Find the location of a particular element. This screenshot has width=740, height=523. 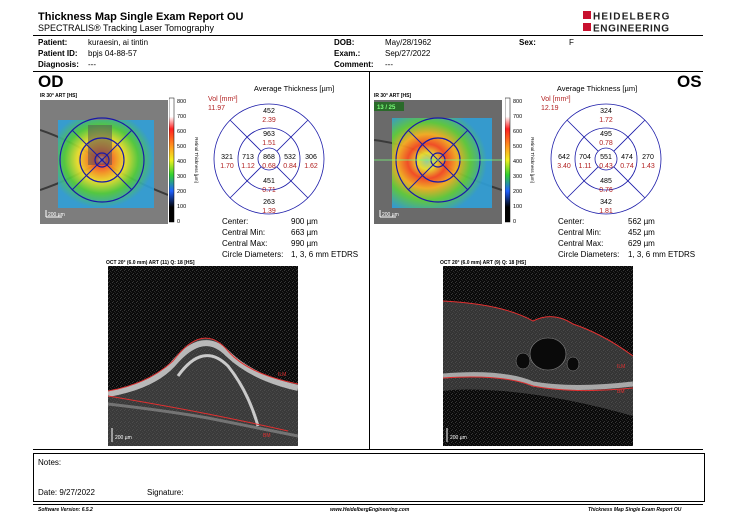

os-circle-diam-value: 1, 3, 6 mm ETDRS is located at coordinates (662, 254).